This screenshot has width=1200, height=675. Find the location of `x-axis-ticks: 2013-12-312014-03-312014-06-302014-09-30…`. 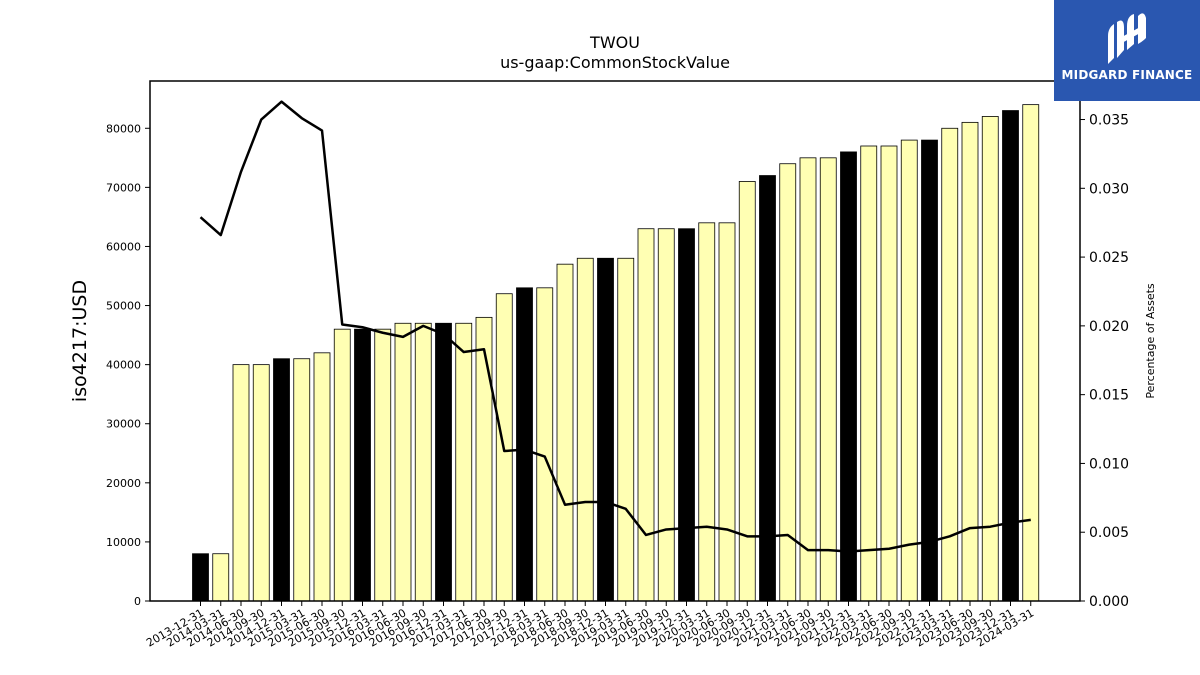

x-axis-ticks: 2013-12-312014-03-312014-06-302014-09-30… is located at coordinates (590, 625).